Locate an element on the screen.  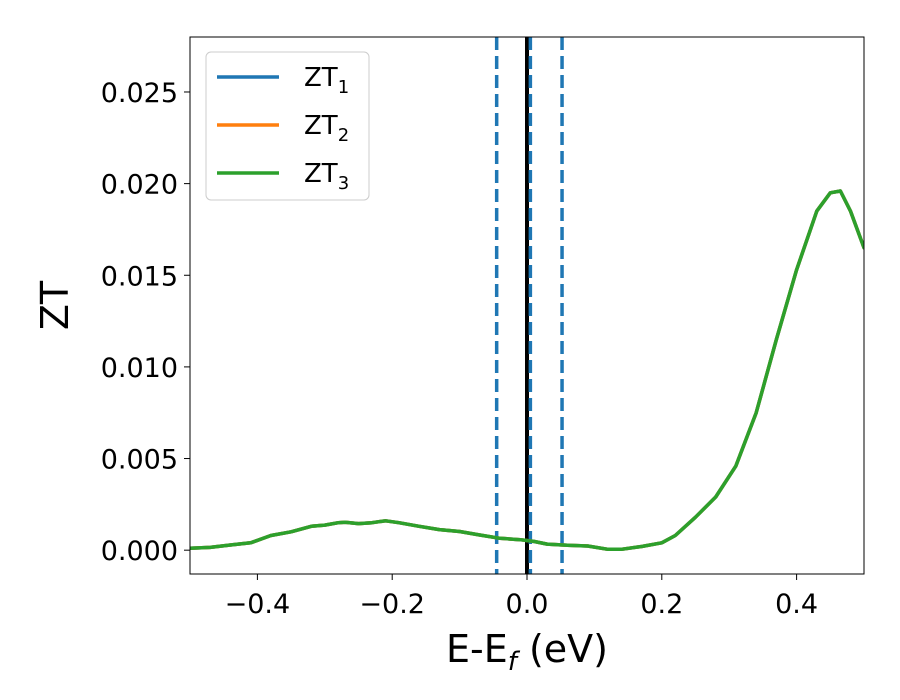
x-tick-label: 0.2 is located at coordinates (661, 604).